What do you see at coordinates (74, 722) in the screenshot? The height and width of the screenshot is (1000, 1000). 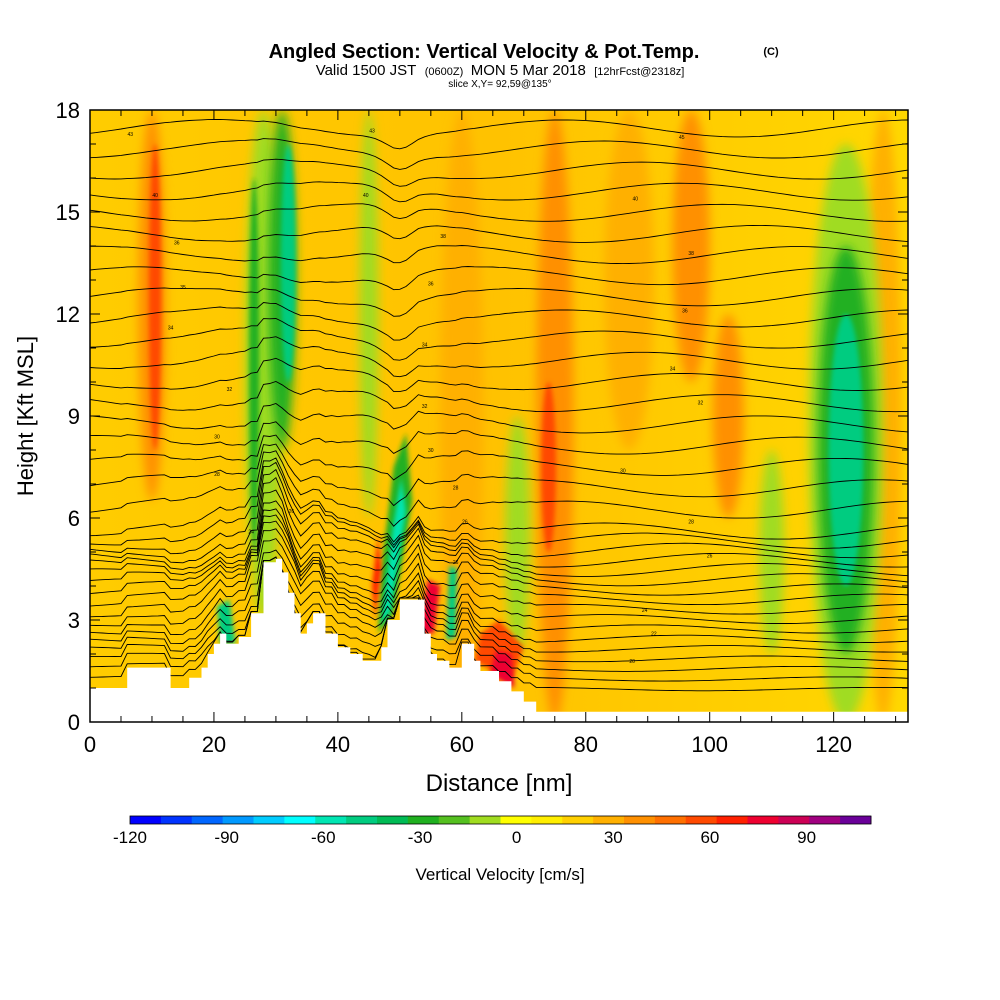 I see `y-tick-label: 0` at bounding box center [74, 722].